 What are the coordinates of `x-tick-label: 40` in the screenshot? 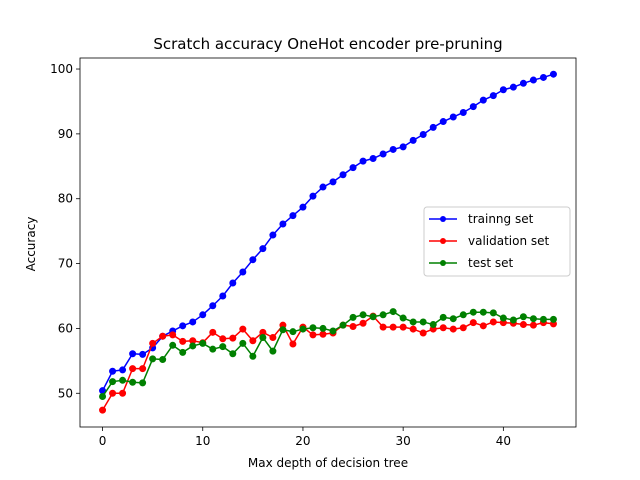 It's located at (503, 441).